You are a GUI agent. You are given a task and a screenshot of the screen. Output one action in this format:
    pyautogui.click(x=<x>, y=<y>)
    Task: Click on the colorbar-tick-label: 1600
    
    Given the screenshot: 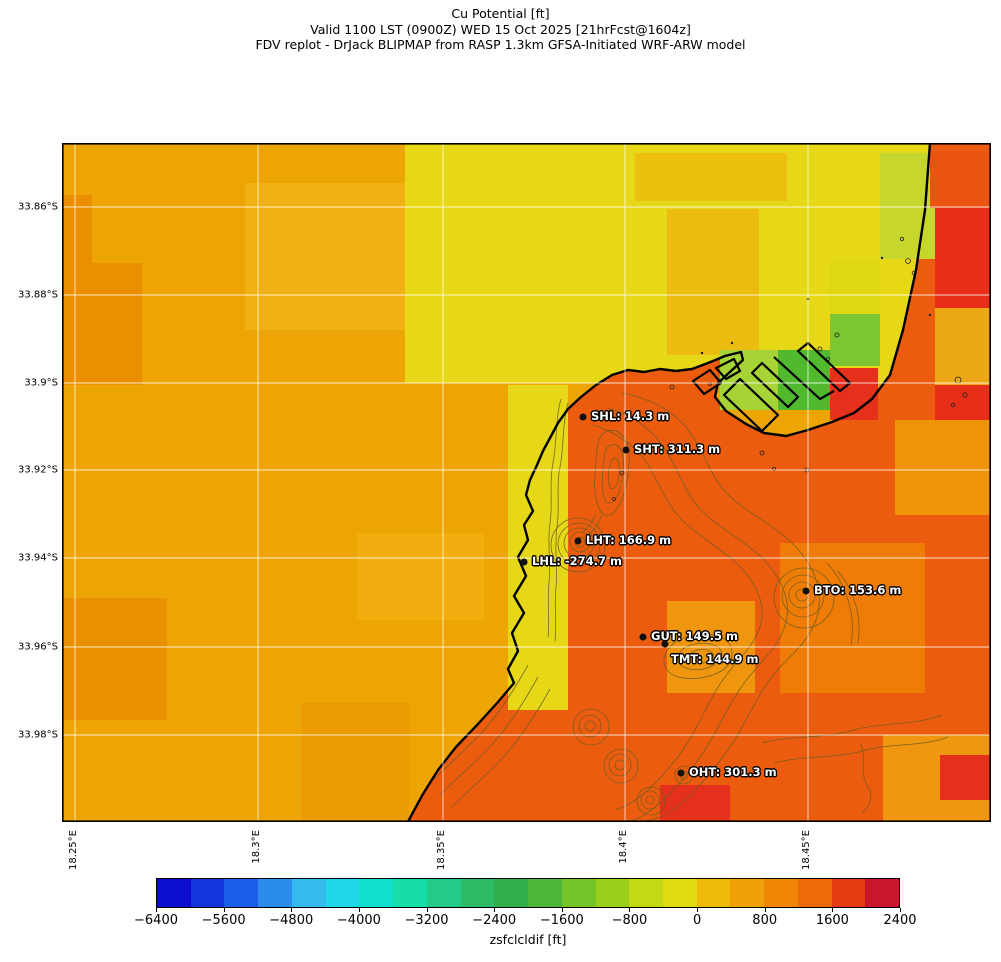 What is the action you would take?
    pyautogui.click(x=832, y=920)
    